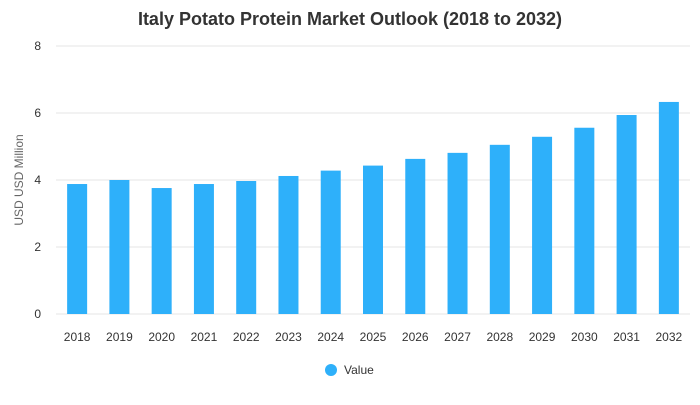 This screenshot has width=700, height=405. I want to click on y-axis-ticks: 0 2 4 6 8, so click(37, 180).